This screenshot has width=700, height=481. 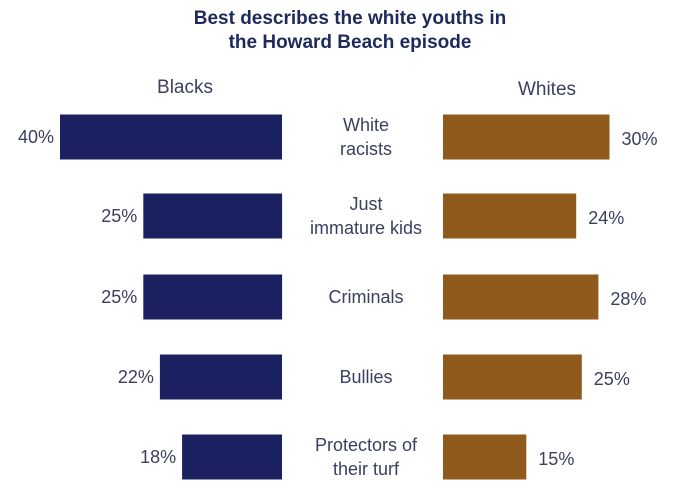 I want to click on data-label-blacks: 22%, so click(x=136, y=377).